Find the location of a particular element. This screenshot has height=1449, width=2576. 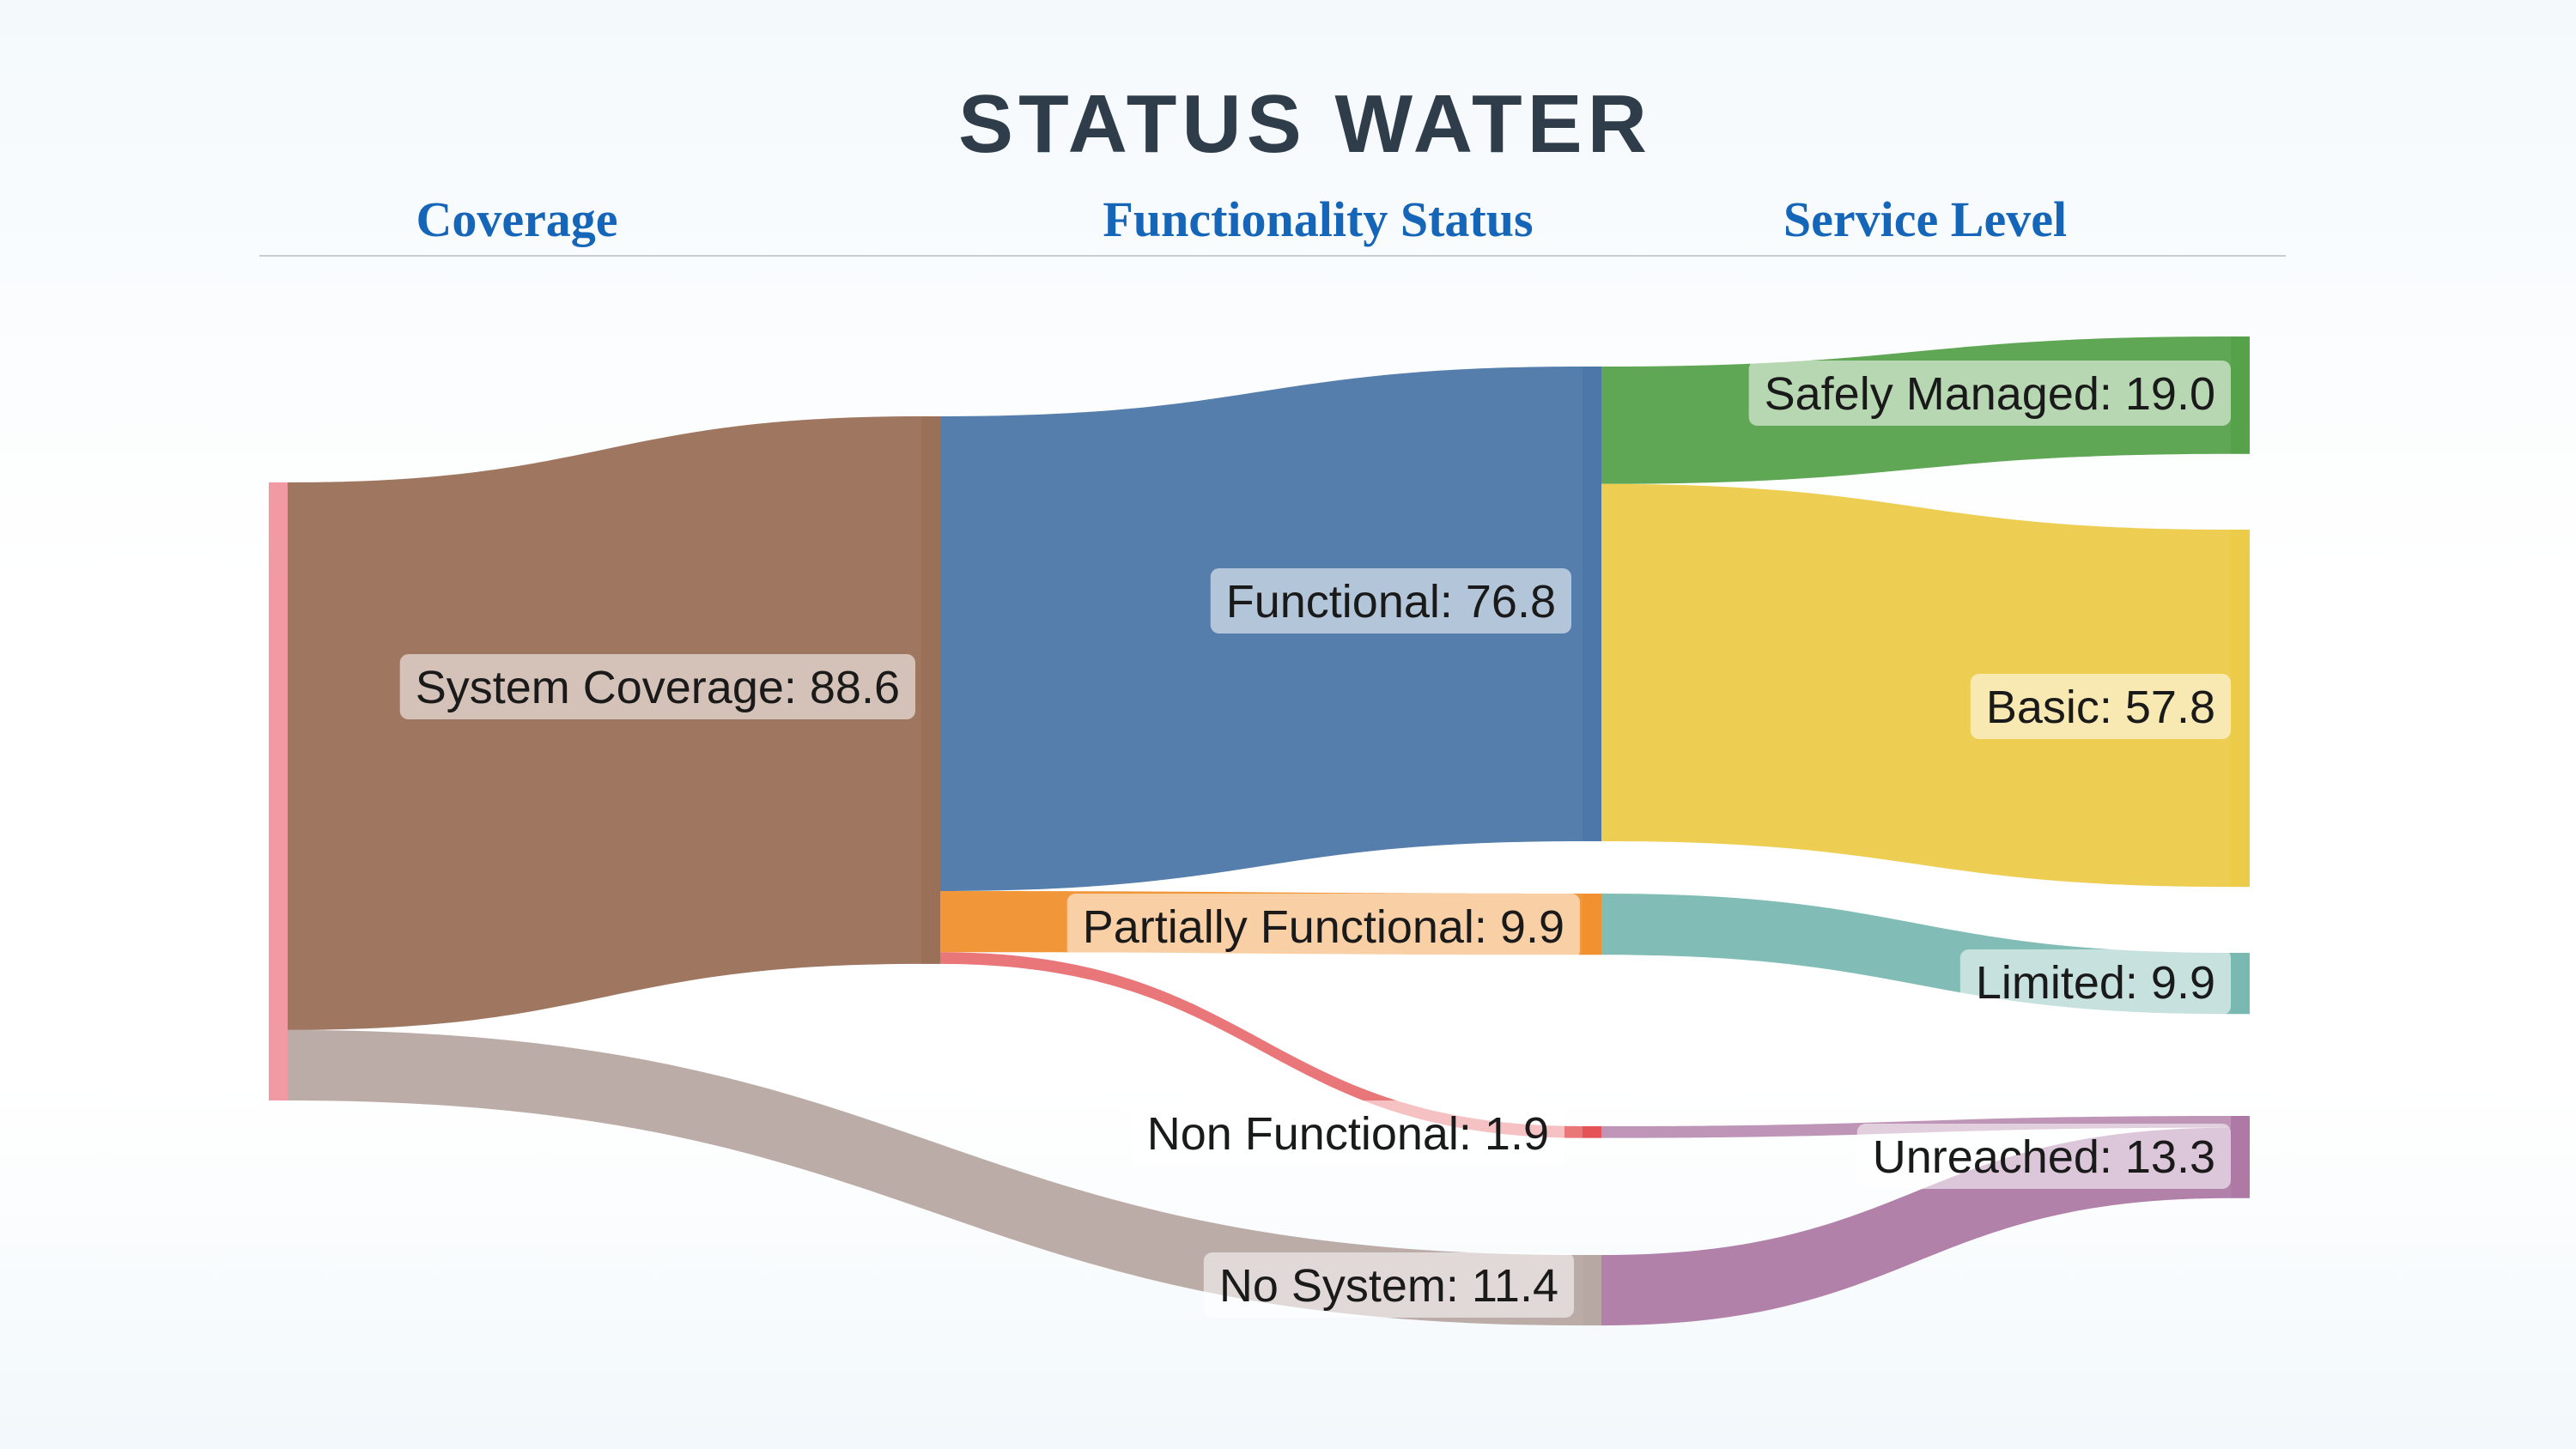

label-safely-managed: Safely Managed: 19.0 is located at coordinates (1989, 393).